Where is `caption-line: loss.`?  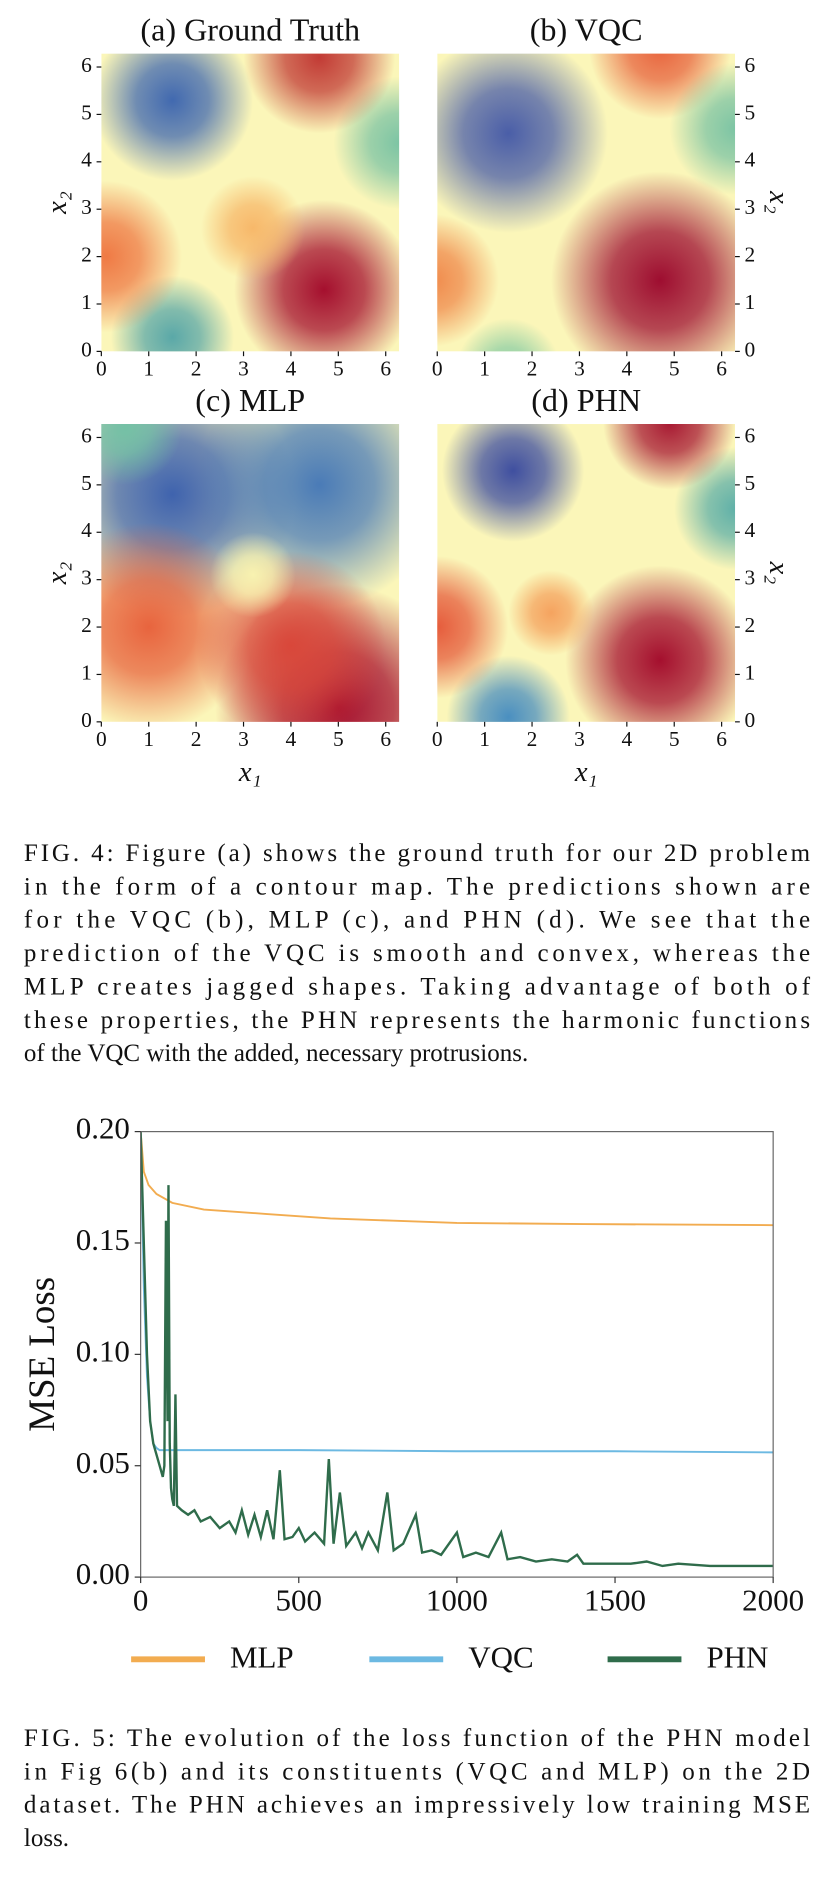
caption-line: loss. is located at coordinates (46, 1838).